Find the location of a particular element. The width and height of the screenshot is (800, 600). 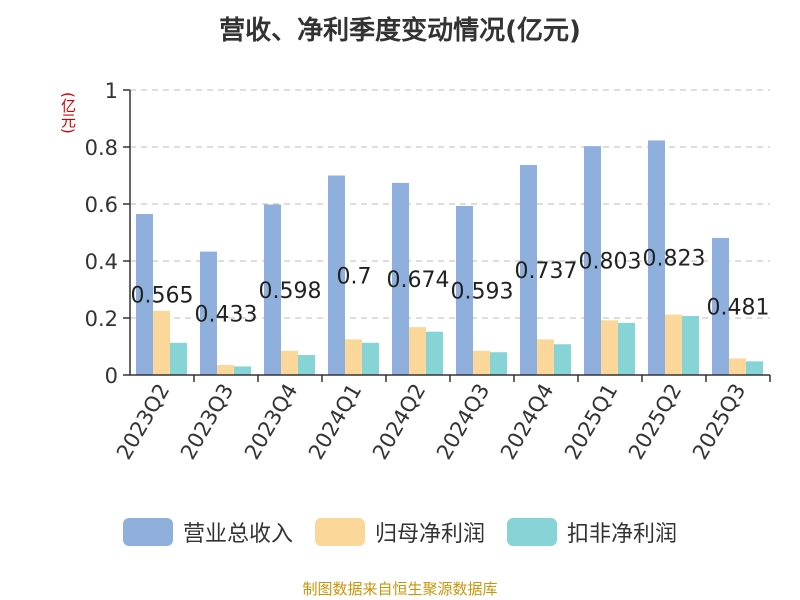

y-tick-label: 1 is located at coordinates (111, 91).